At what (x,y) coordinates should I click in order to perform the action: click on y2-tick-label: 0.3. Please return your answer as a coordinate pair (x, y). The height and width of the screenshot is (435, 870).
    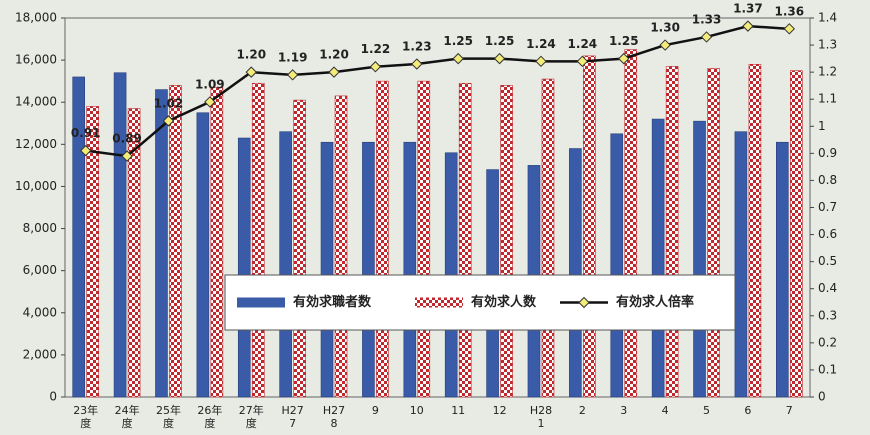
    Looking at the image, I should click on (827, 315).